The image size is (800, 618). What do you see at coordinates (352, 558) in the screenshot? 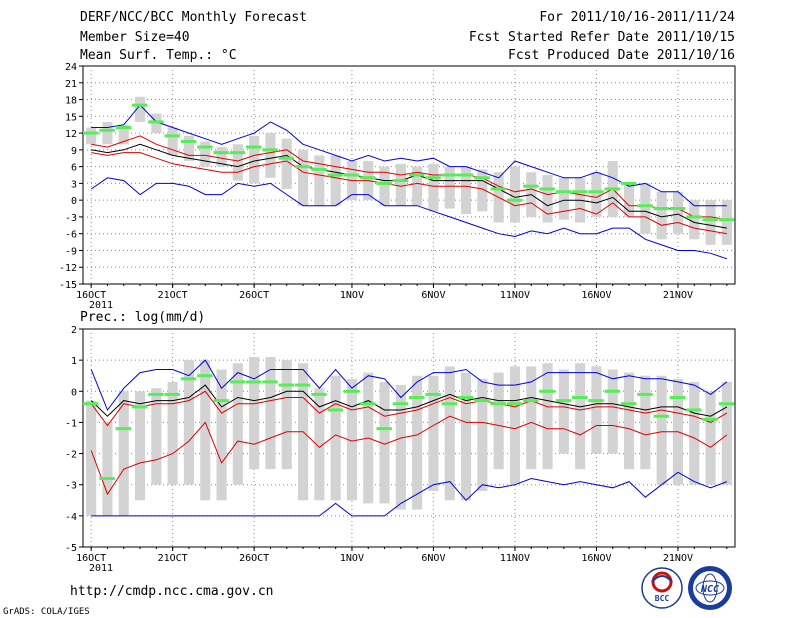
I see `x-tick-label: 1NOV` at bounding box center [352, 558].